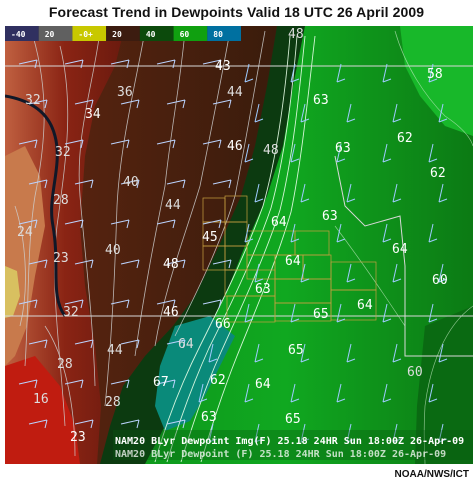 The width and height of the screenshot is (473, 485). What do you see at coordinates (25, 256) in the screenshot?
I see `field-very-dry-pocket` at bounding box center [25, 256].